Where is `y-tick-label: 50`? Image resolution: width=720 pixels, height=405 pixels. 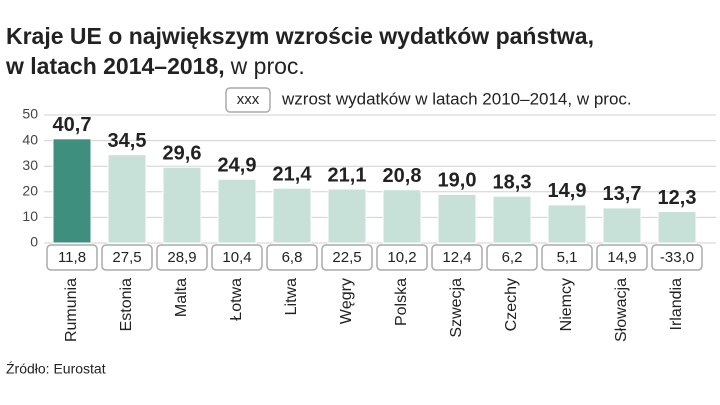 y-tick-label: 50 is located at coordinates (30, 114).